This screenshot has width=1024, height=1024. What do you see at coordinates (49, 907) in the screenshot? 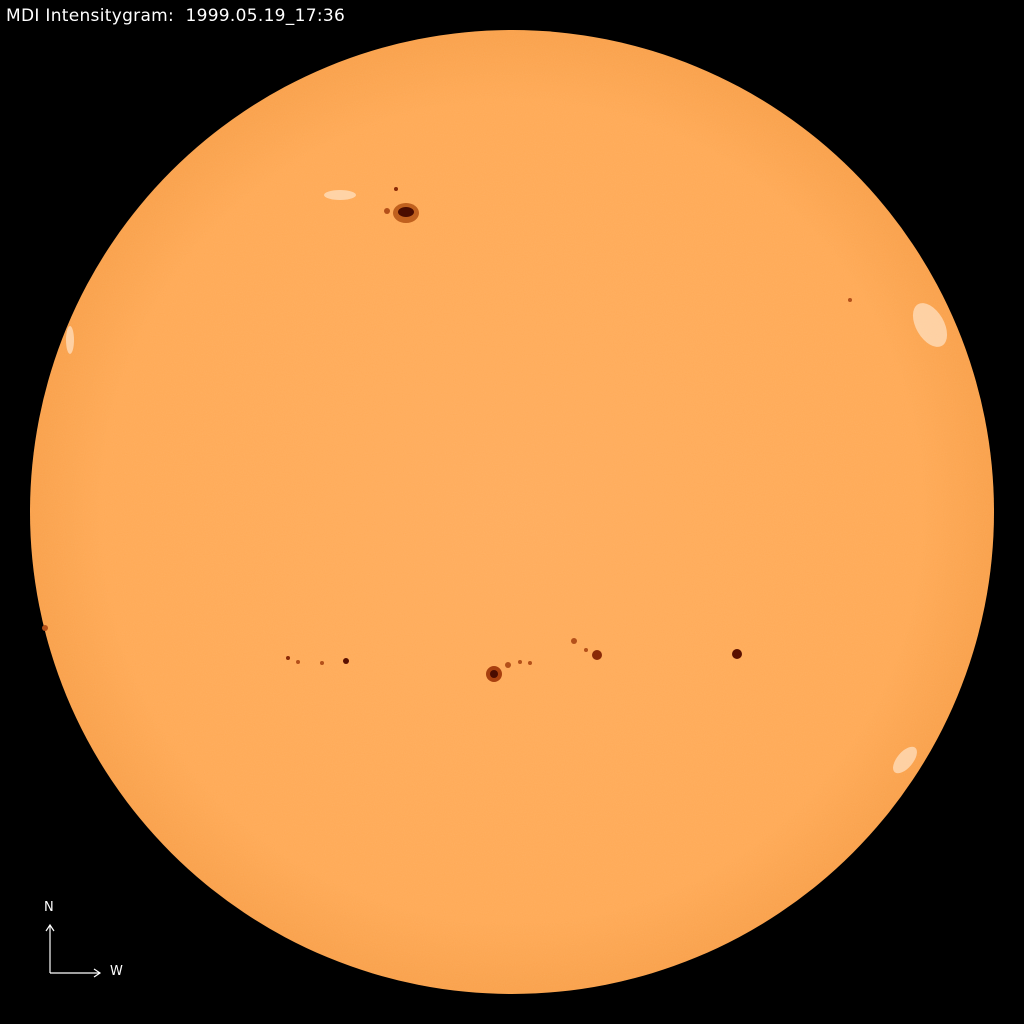
I see `compass-north-label: N` at bounding box center [49, 907].